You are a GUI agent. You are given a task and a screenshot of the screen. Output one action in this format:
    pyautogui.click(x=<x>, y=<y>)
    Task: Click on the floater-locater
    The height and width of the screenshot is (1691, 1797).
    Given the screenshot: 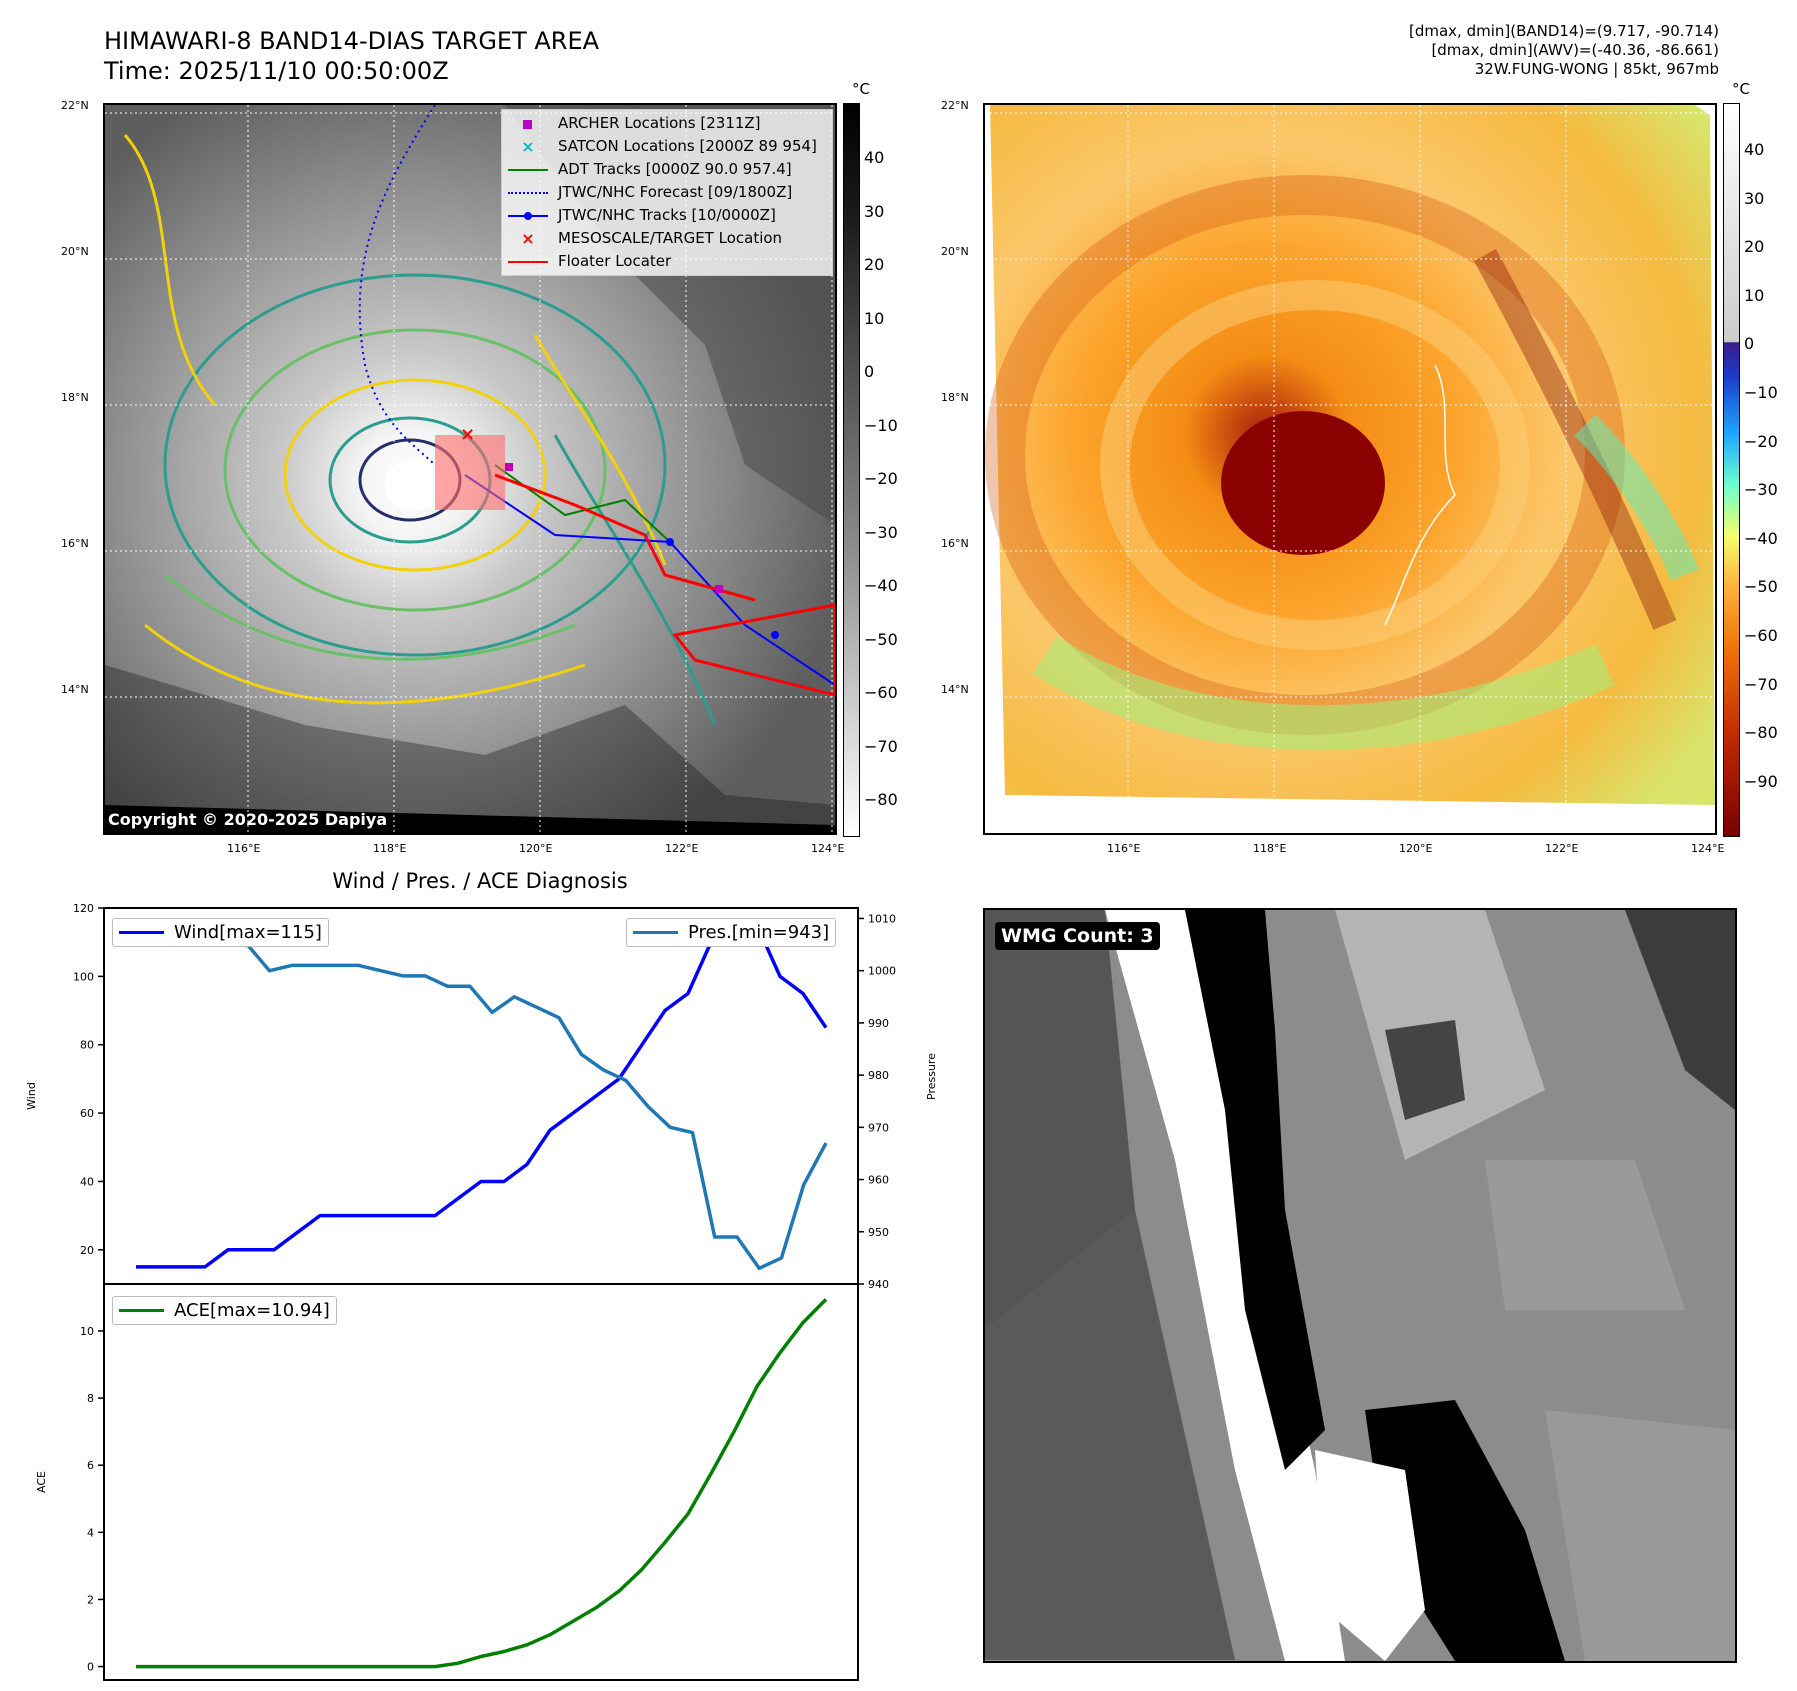 What is the action you would take?
    pyautogui.click(x=753, y=650)
    